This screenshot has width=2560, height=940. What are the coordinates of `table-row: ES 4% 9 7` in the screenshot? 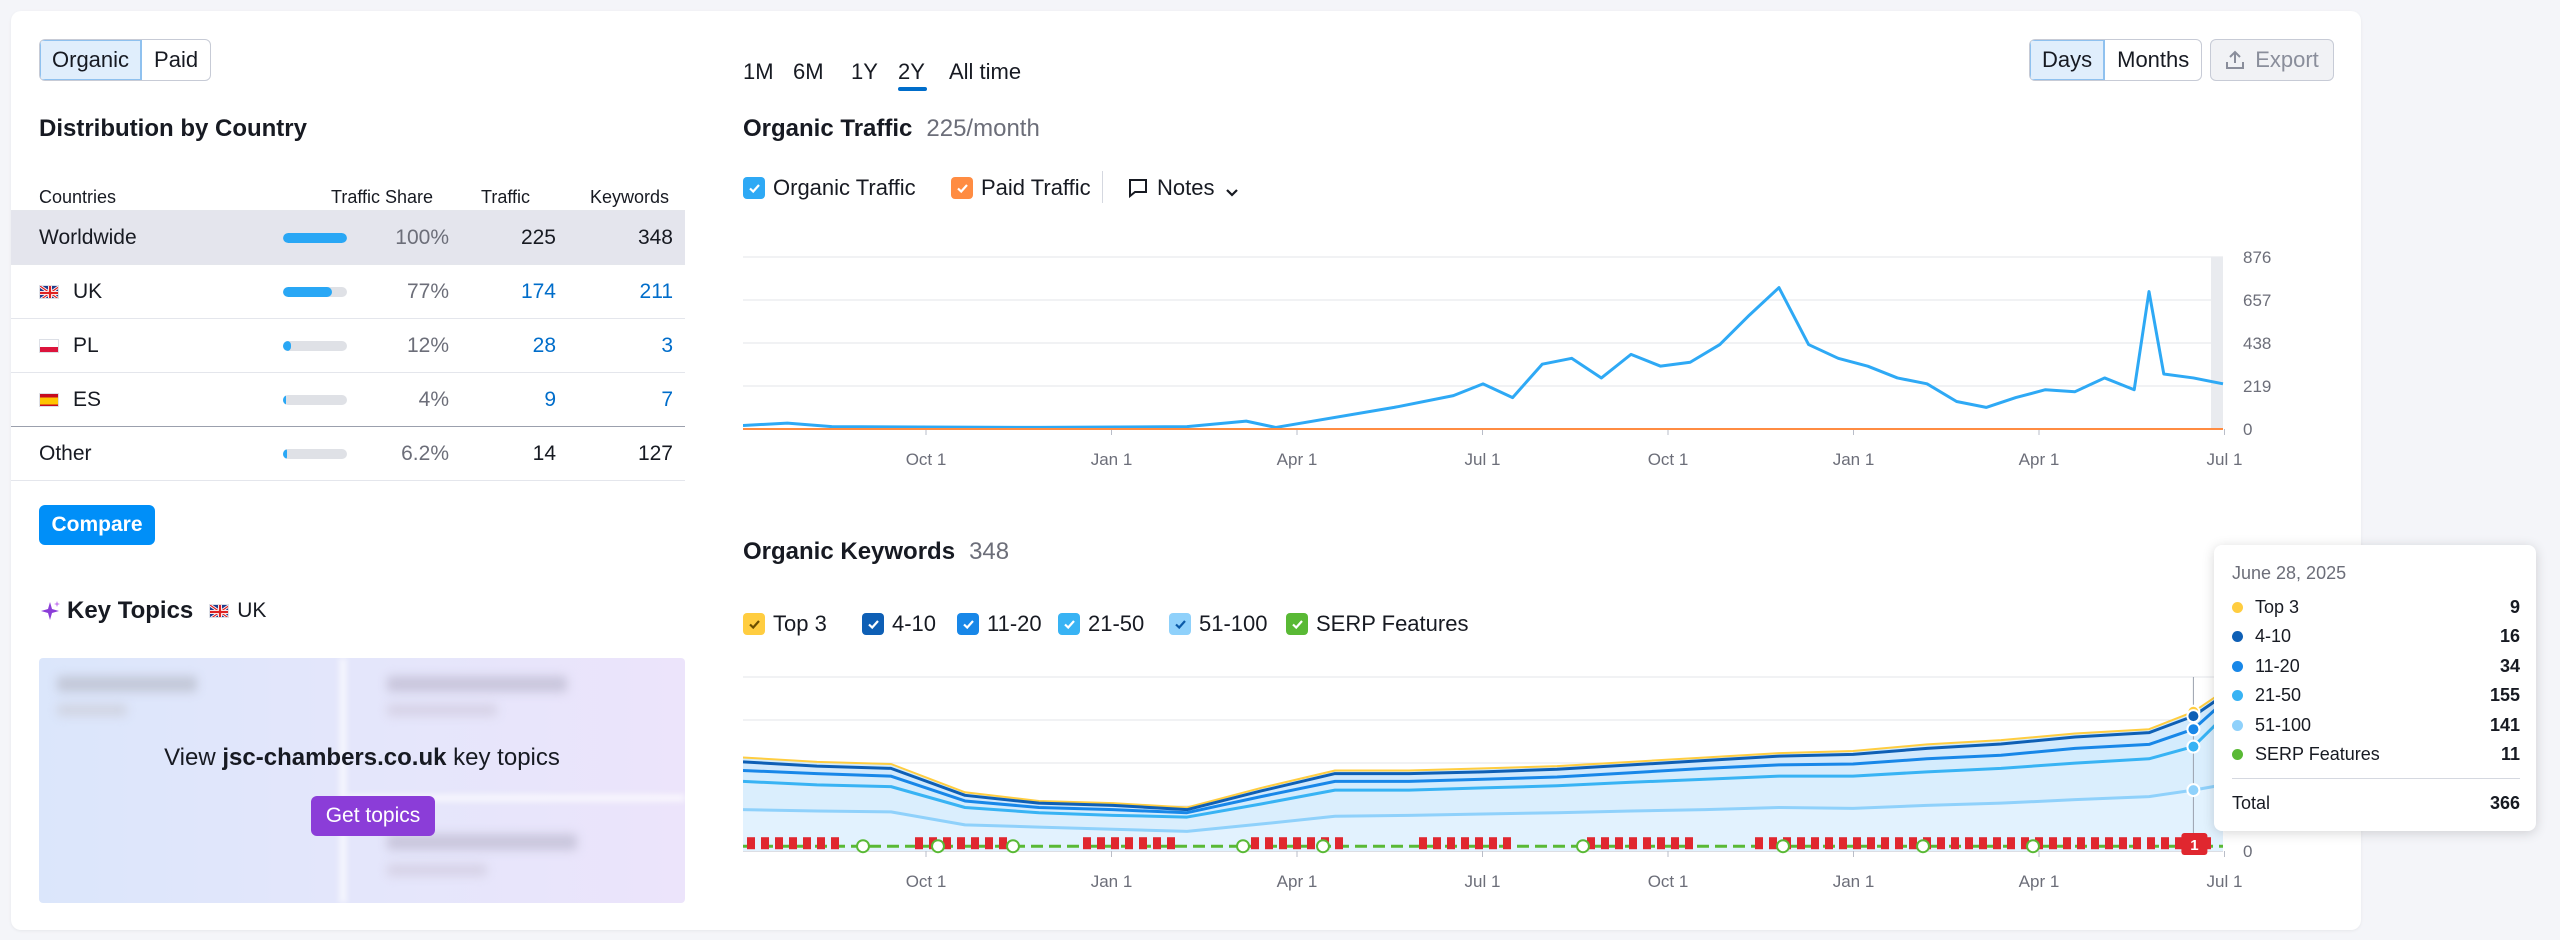 It's located at (348, 400).